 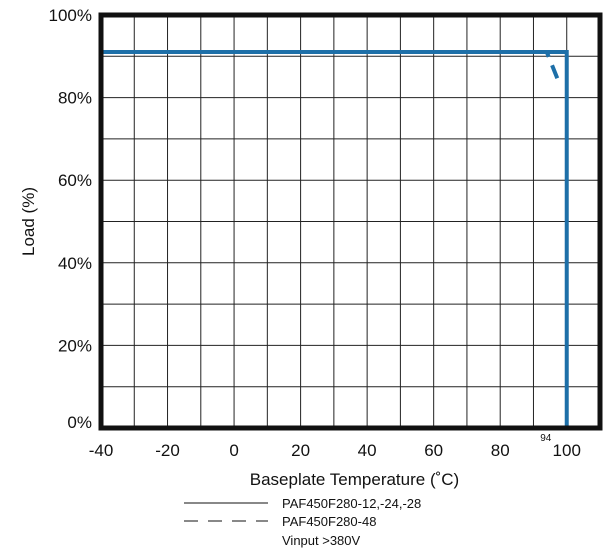 I want to click on legend-label-solid: PAF450F280-12,-24,-28, so click(x=351, y=503).